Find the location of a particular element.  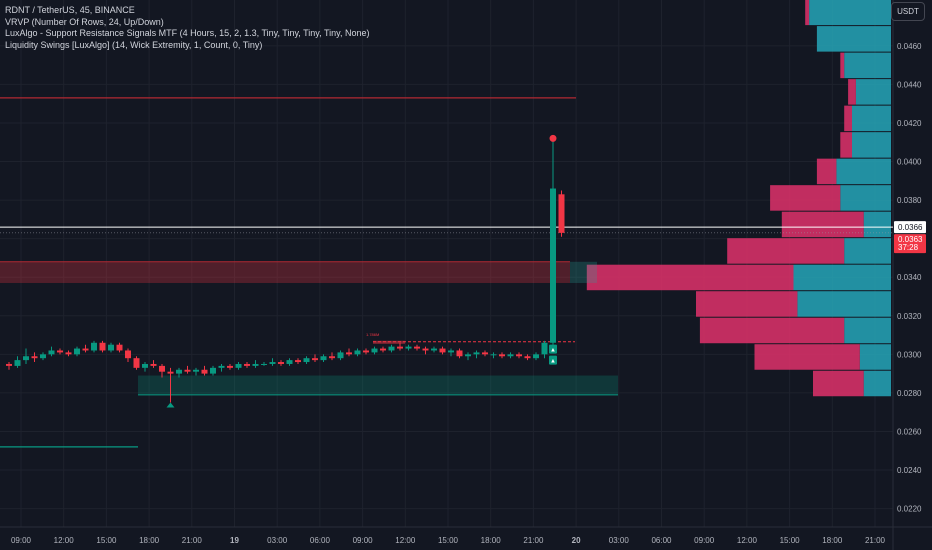

resistance-zone-break is located at coordinates (583, 272).